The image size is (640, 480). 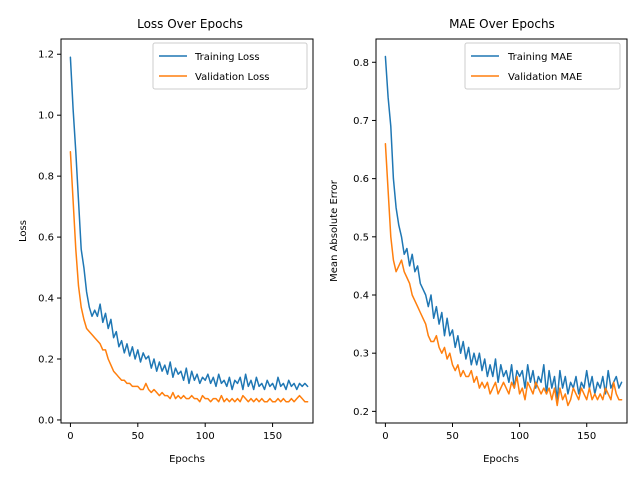 I want to click on legend: Training Loss Validation Loss, so click(x=230, y=66).